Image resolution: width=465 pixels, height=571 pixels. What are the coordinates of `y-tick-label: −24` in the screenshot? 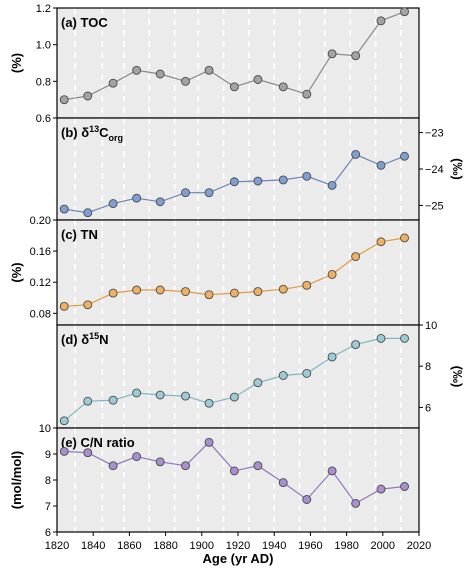 It's located at (434, 170).